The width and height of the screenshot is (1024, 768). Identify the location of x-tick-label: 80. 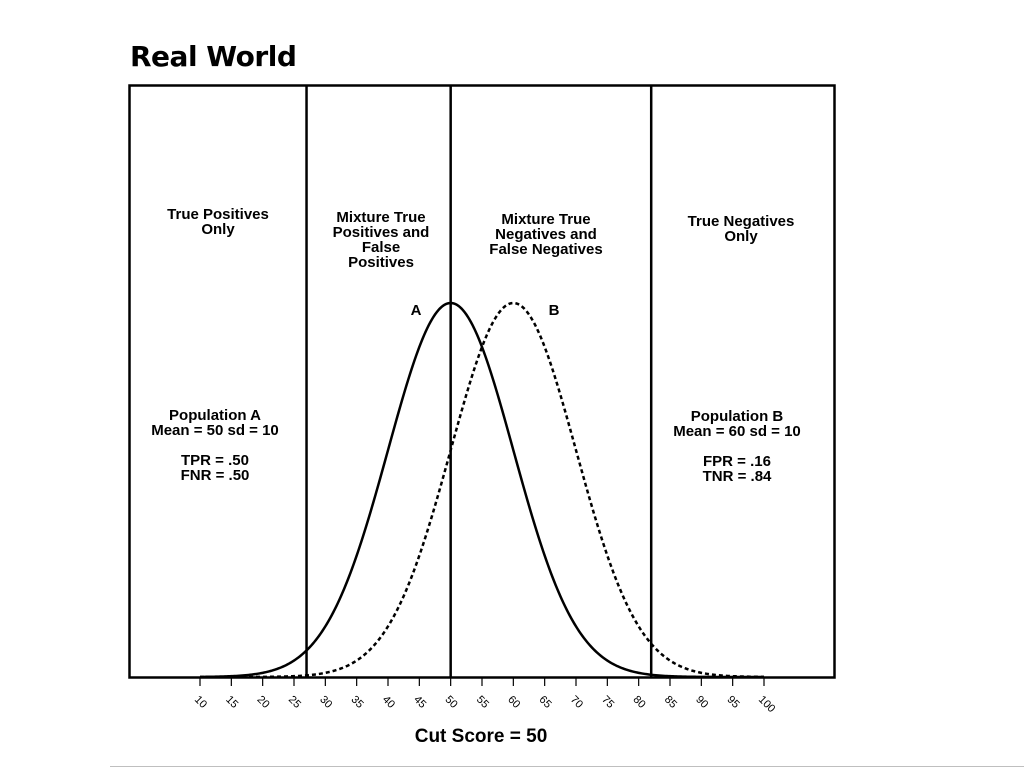
(639, 702).